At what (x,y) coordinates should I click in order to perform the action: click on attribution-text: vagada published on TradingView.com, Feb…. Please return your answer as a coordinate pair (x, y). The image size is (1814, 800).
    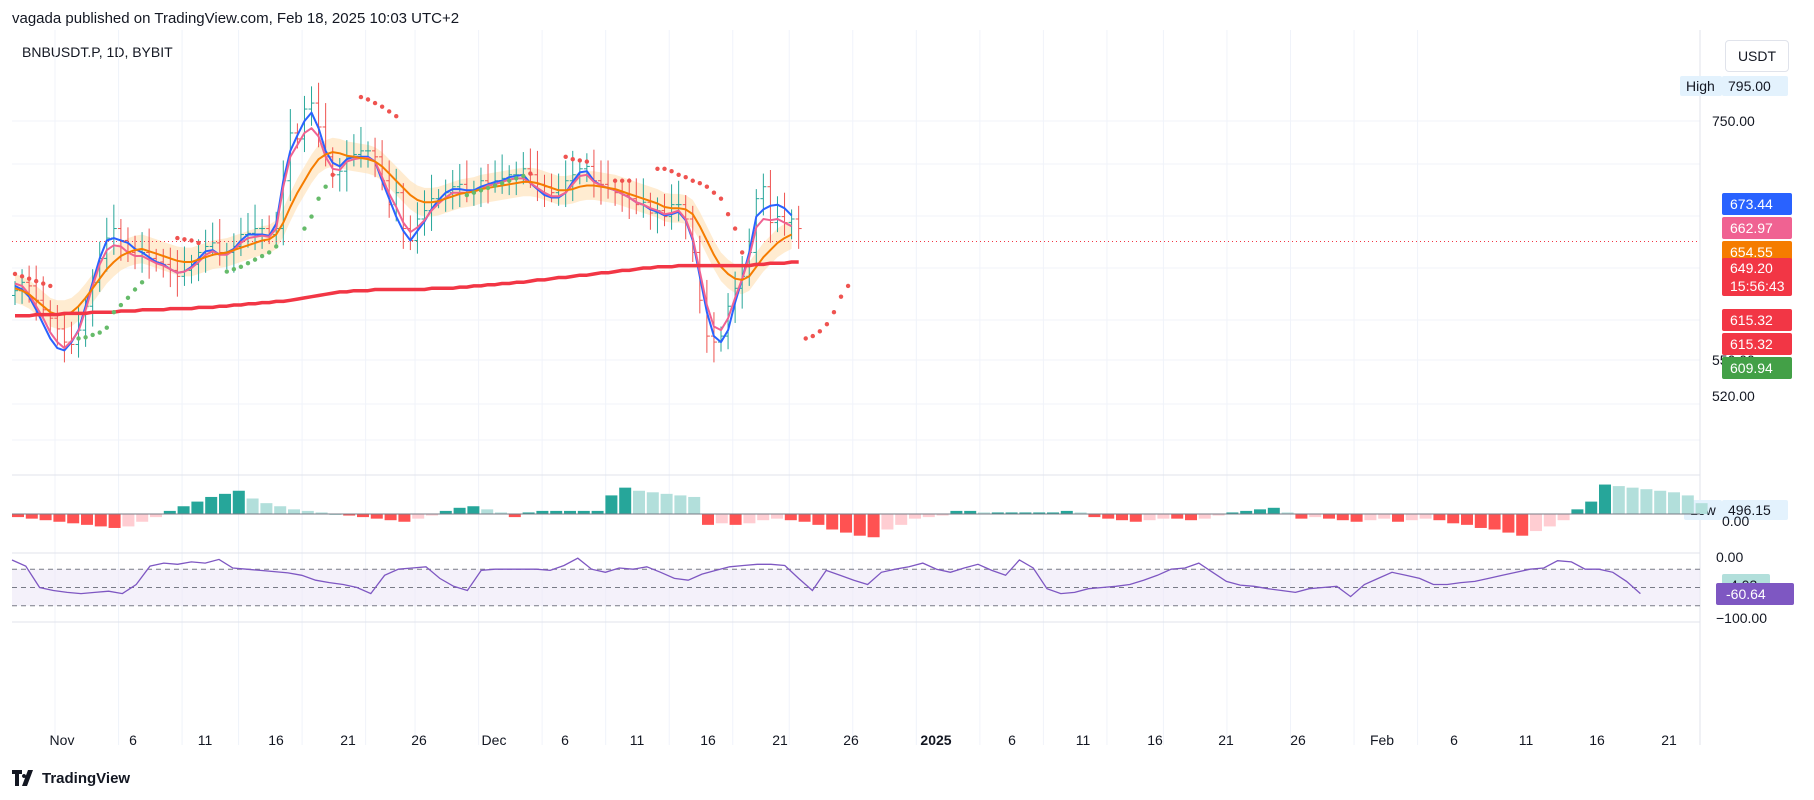
    Looking at the image, I should click on (236, 18).